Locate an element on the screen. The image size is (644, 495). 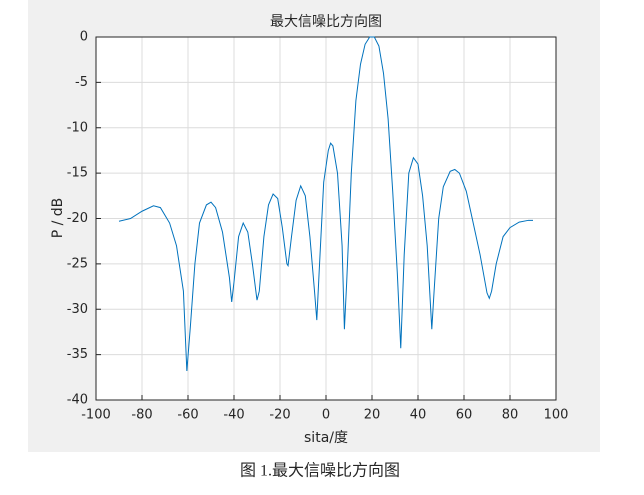
x-tick-label: 60 is located at coordinates (464, 415).